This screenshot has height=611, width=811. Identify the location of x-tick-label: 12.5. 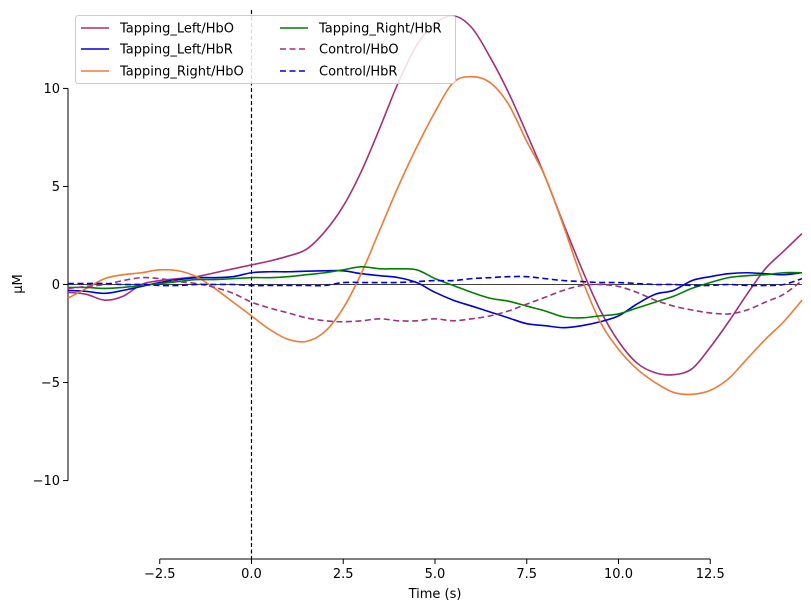
(710, 574).